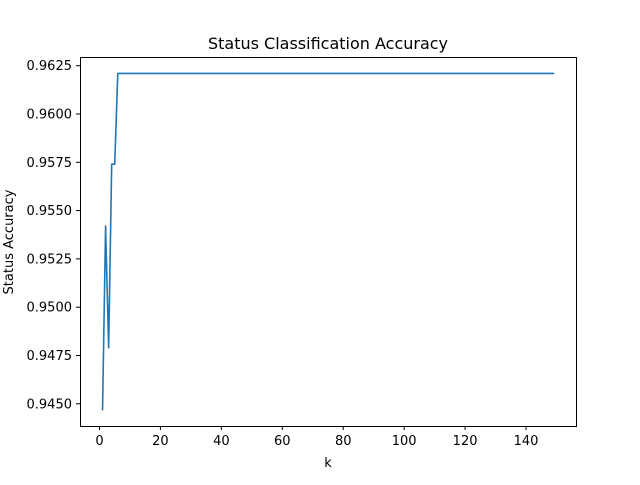 This screenshot has height=485, width=640. What do you see at coordinates (526, 441) in the screenshot?
I see `x-tick-label: 140` at bounding box center [526, 441].